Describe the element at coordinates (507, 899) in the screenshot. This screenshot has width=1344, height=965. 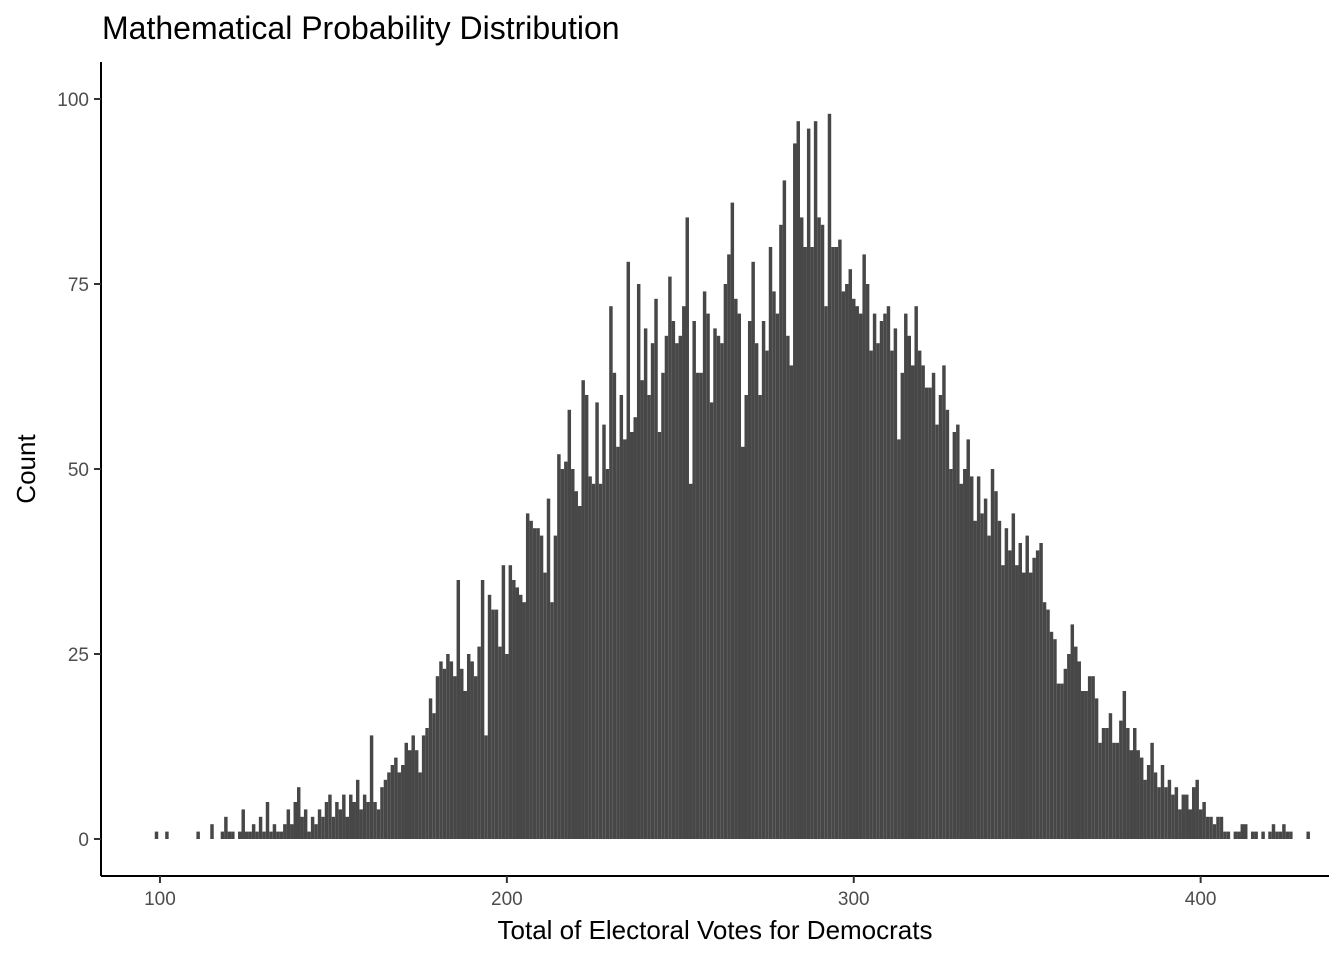
I see `x-tick-label: 200` at that location.